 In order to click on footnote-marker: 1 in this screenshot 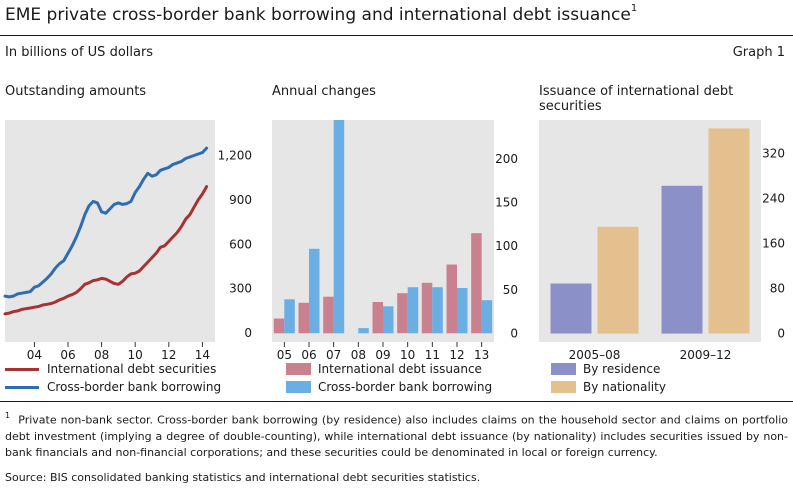, I will do `click(8, 415)`.